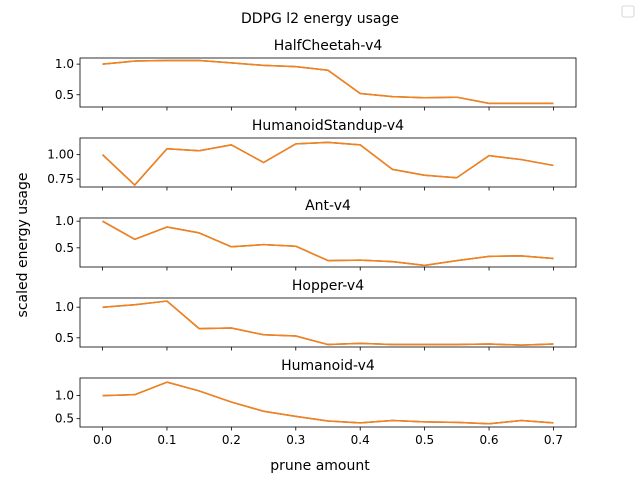  What do you see at coordinates (231, 440) in the screenshot?
I see `x-tick-label: 0.2` at bounding box center [231, 440].